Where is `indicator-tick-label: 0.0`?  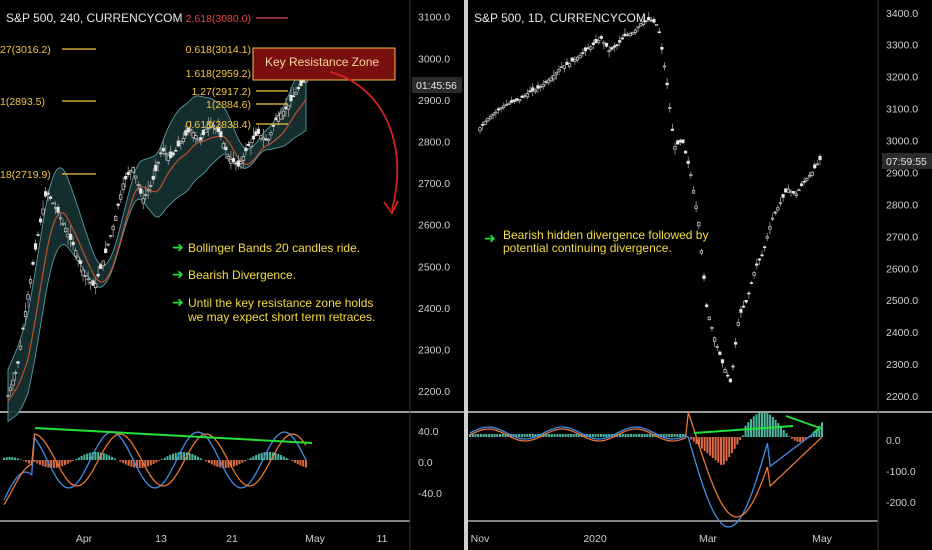 indicator-tick-label: 0.0 is located at coordinates (425, 463).